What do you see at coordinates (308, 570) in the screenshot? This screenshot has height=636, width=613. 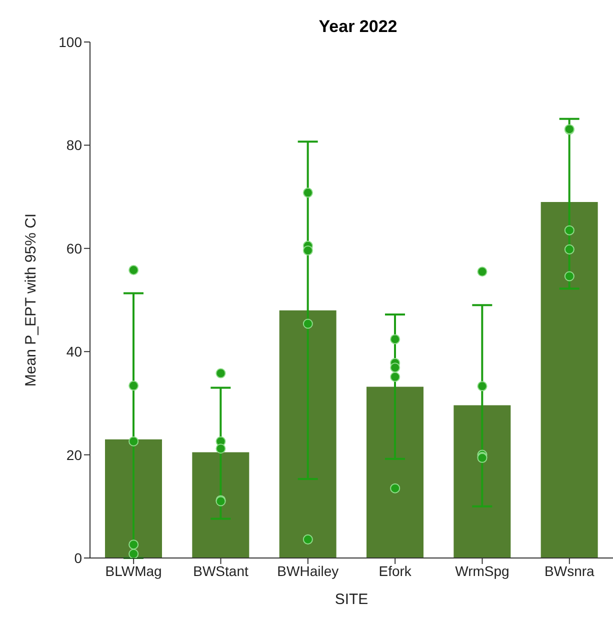 I see `x-tick-label: BWHailey` at bounding box center [308, 570].